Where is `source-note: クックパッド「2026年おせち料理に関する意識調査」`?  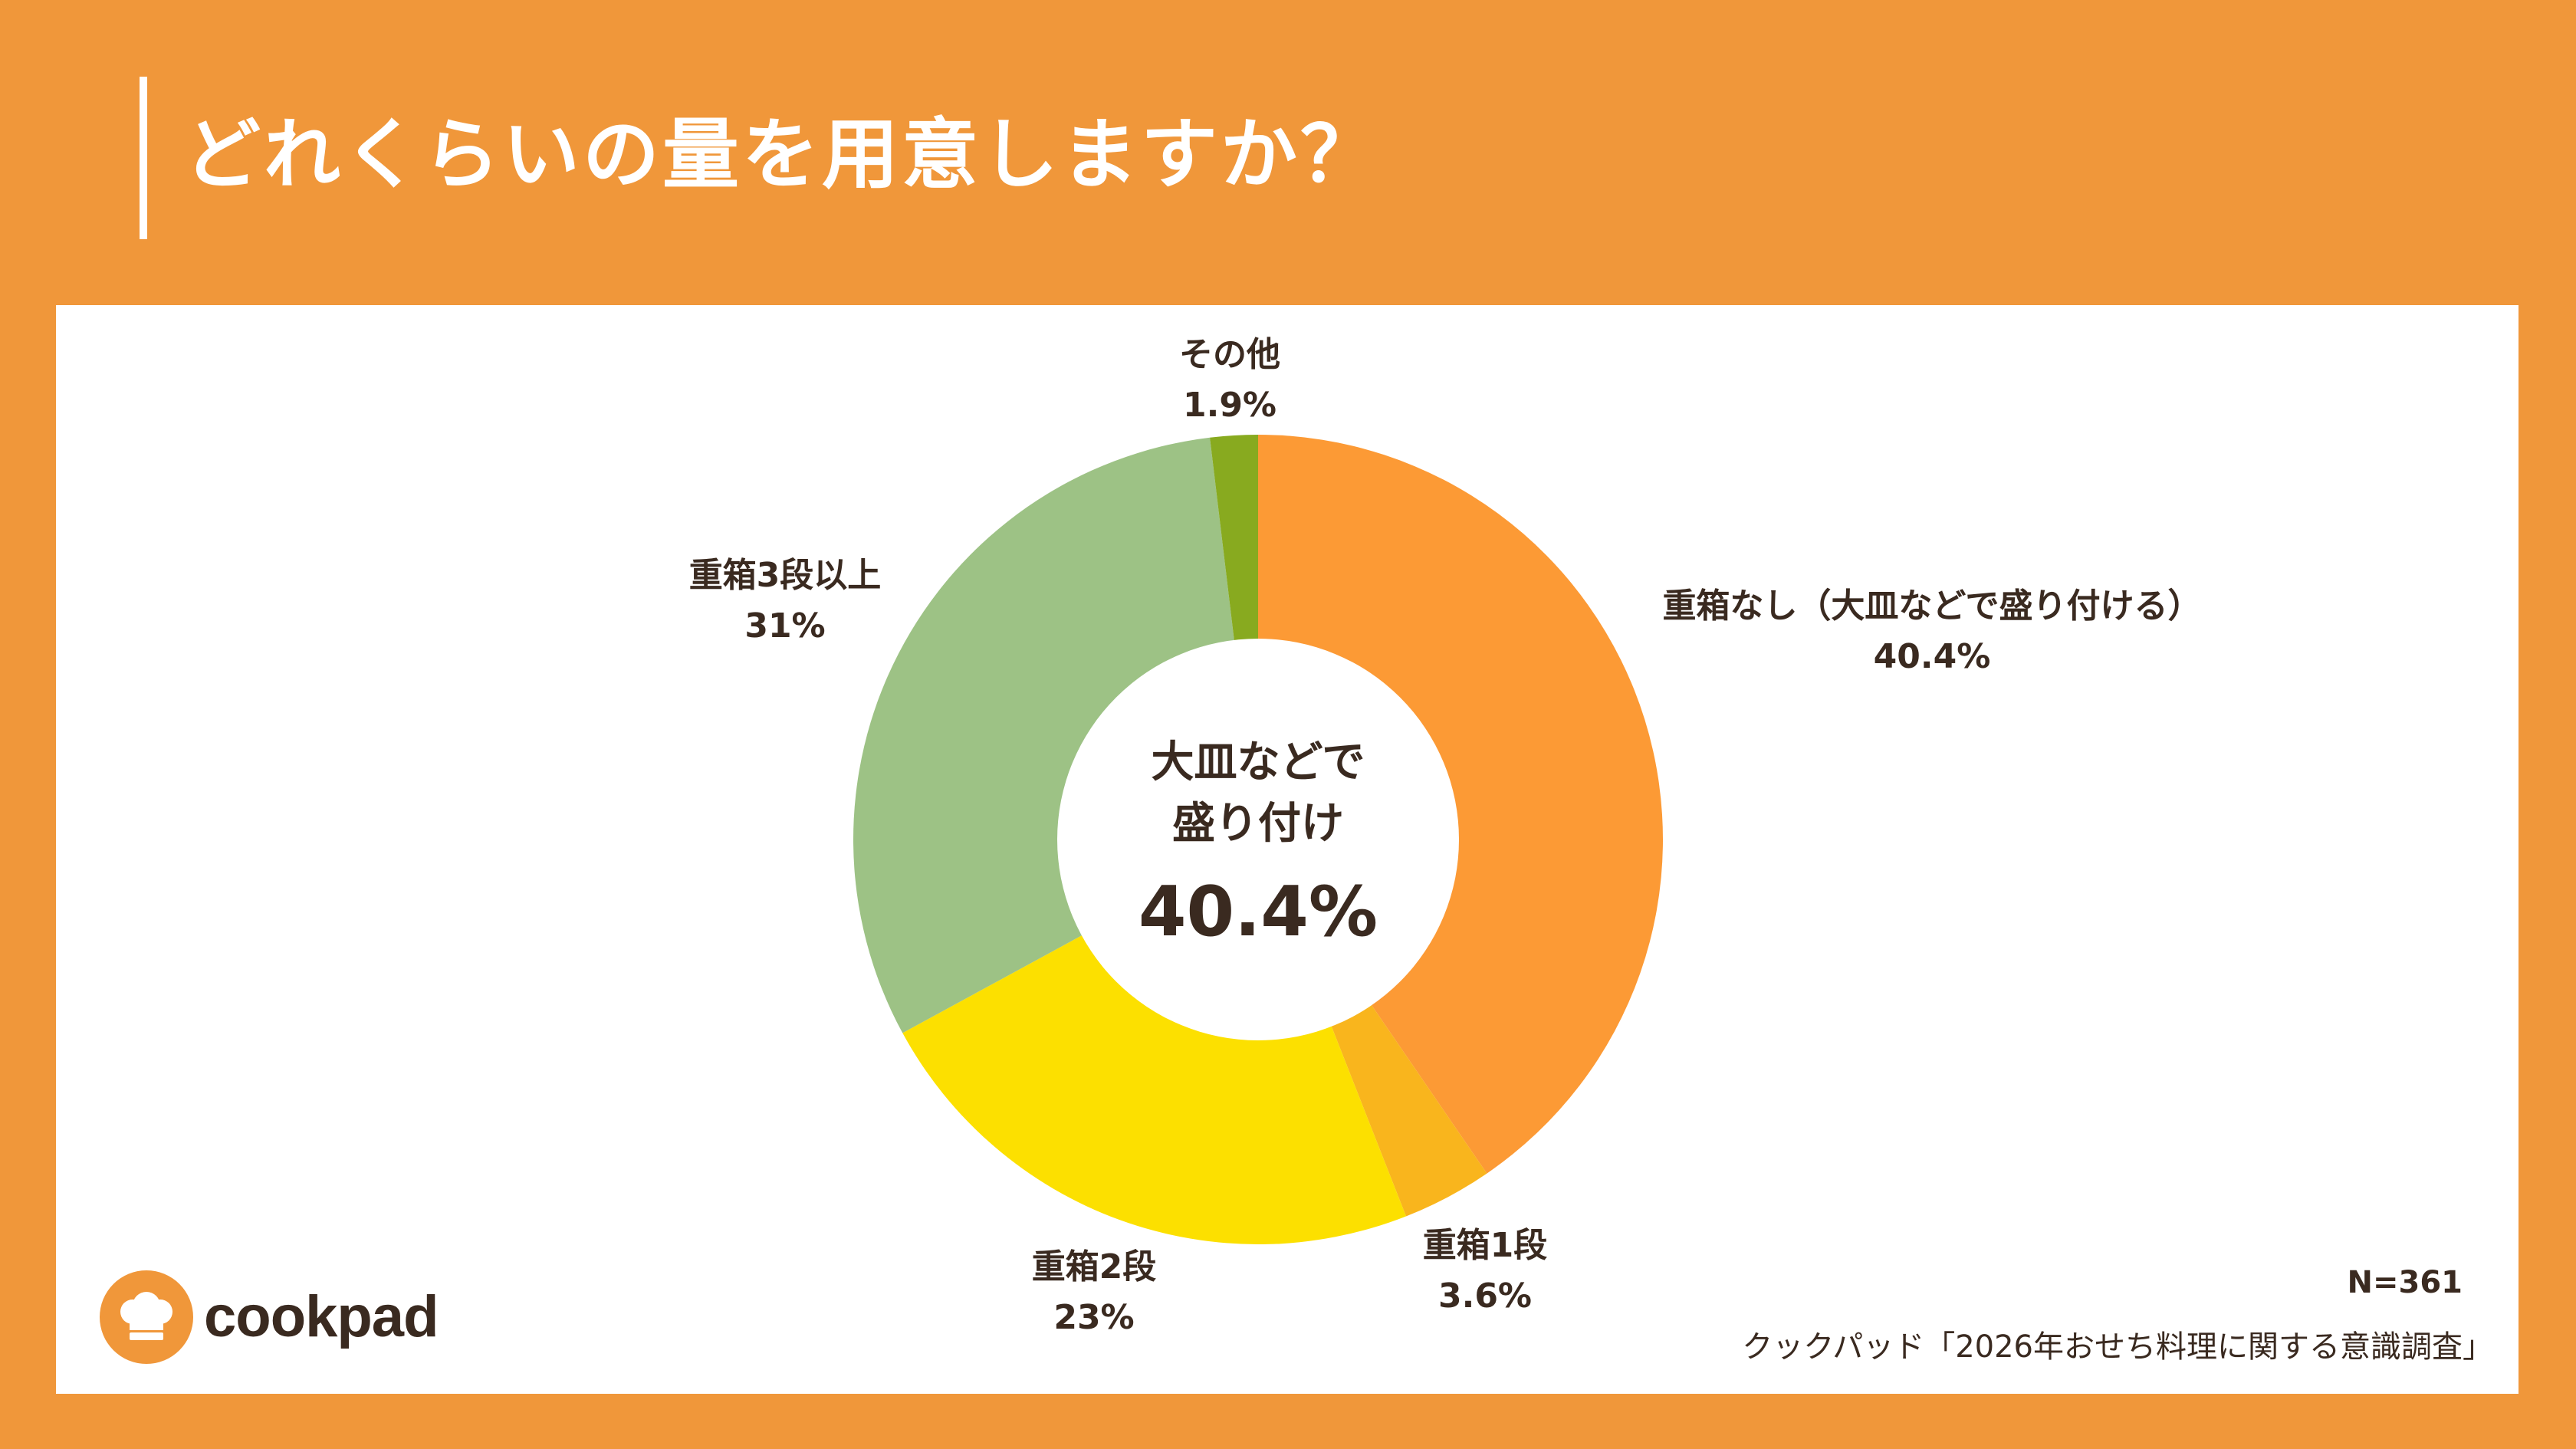 source-note: クックパッド「2026年おせち料理に関する意識調査」 is located at coordinates (2117, 1347).